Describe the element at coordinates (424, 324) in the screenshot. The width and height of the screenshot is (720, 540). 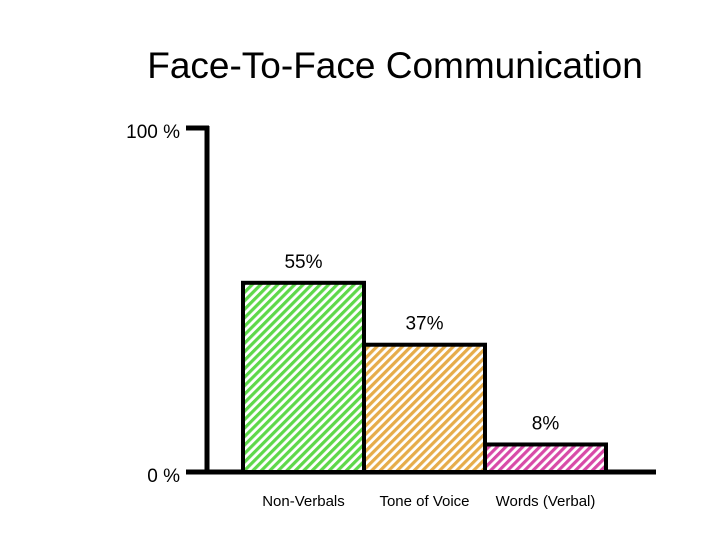
I see `data-label: 37%` at that location.